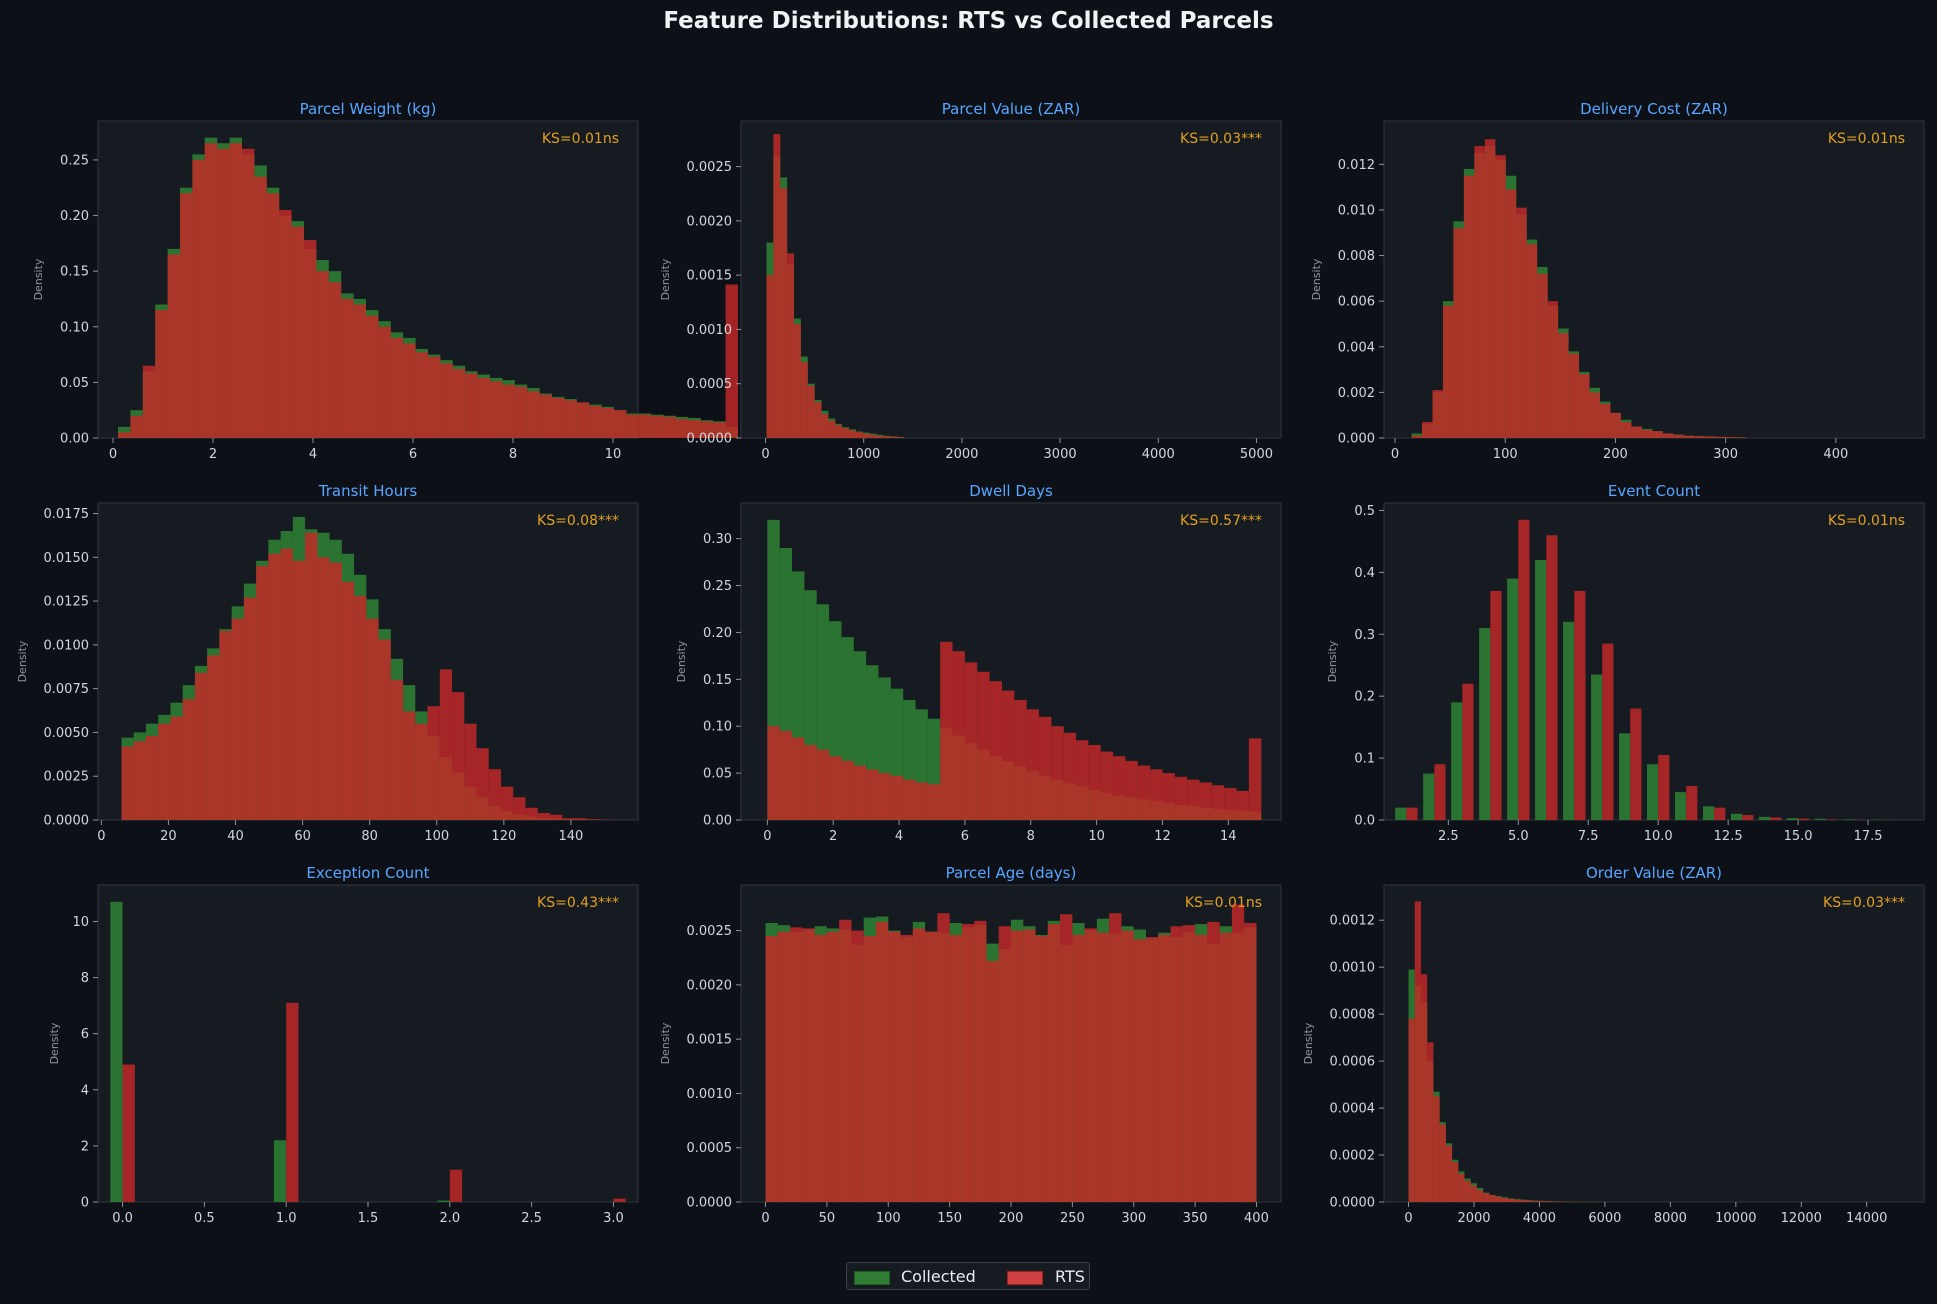 Image resolution: width=1937 pixels, height=1304 pixels. I want to click on dwell-days-ytick-label: 0.20, so click(717, 633).